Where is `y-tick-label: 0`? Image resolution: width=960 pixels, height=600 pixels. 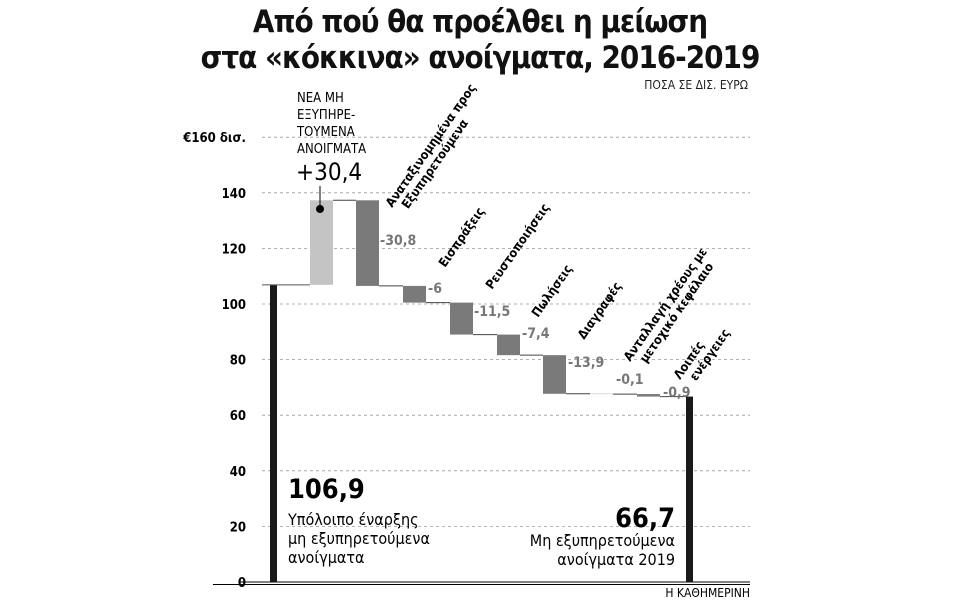 y-tick-label: 0 is located at coordinates (242, 583).